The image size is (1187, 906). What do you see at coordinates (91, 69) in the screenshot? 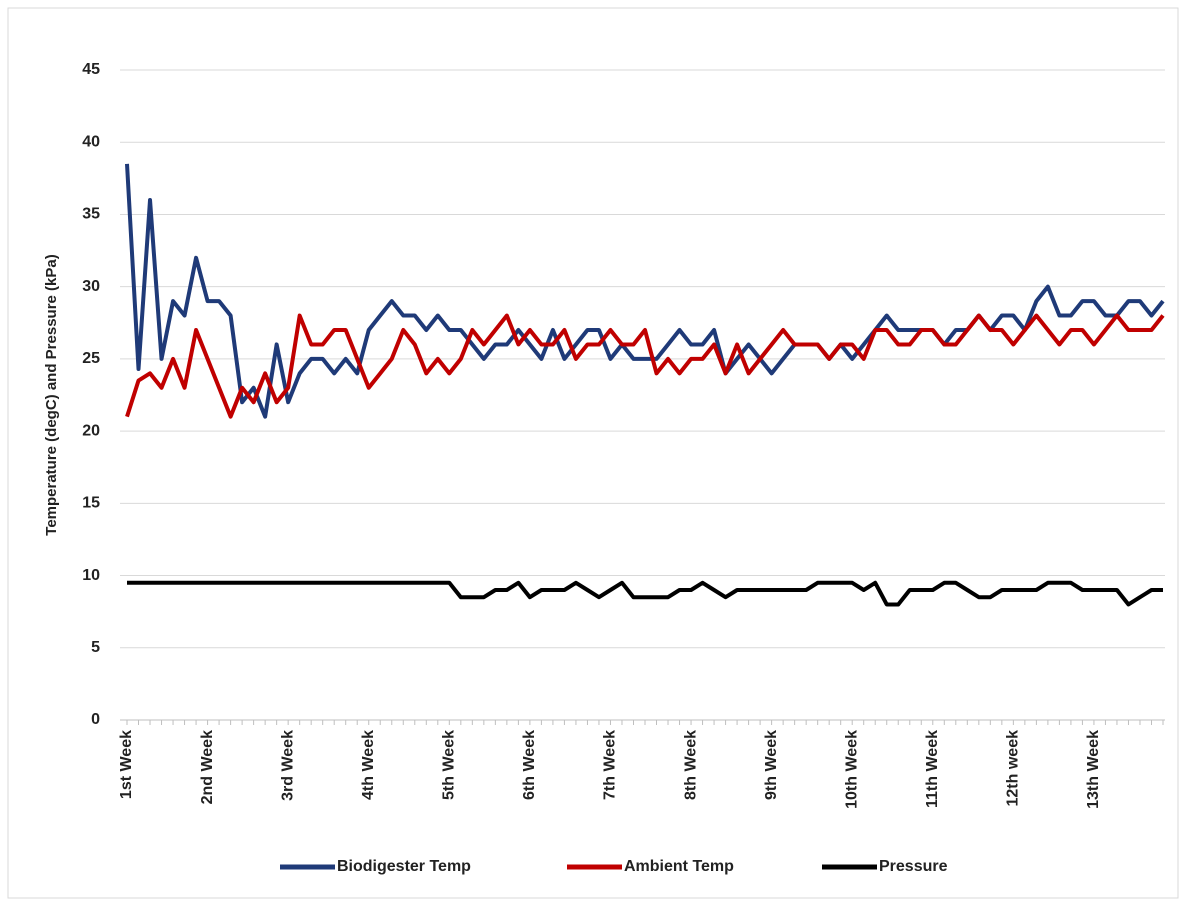
I see `y-tick-label: 45` at bounding box center [91, 69].